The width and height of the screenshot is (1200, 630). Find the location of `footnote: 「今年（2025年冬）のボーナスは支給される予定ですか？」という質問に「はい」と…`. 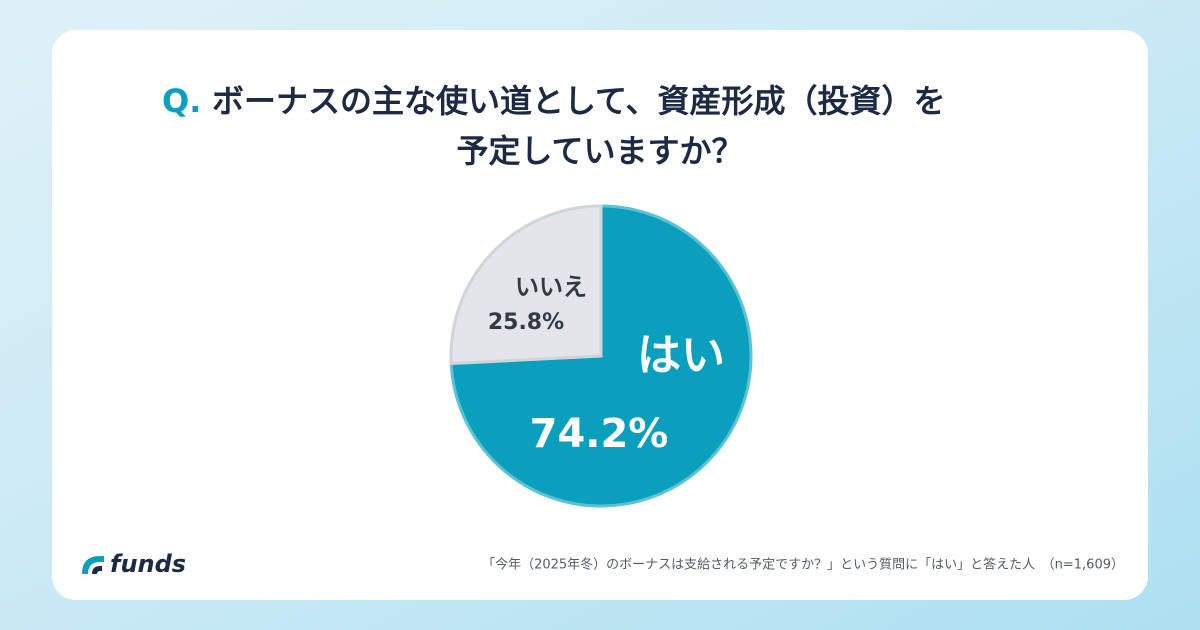

footnote: 「今年（2025年冬）のボーナスは支給される予定ですか？」という質問に「はい」と… is located at coordinates (803, 565).